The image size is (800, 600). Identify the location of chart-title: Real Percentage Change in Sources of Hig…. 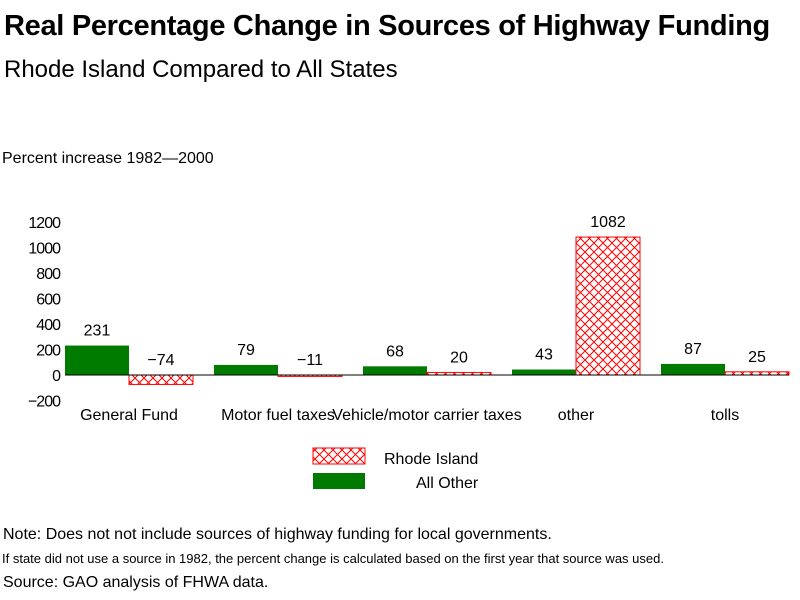
(387, 26).